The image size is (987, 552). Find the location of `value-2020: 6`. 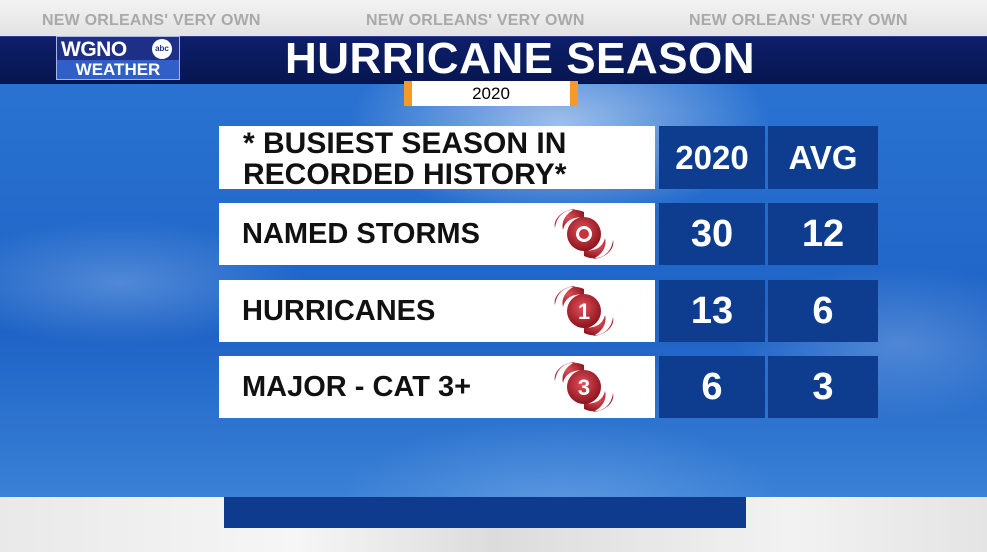

value-2020: 6 is located at coordinates (712, 387).